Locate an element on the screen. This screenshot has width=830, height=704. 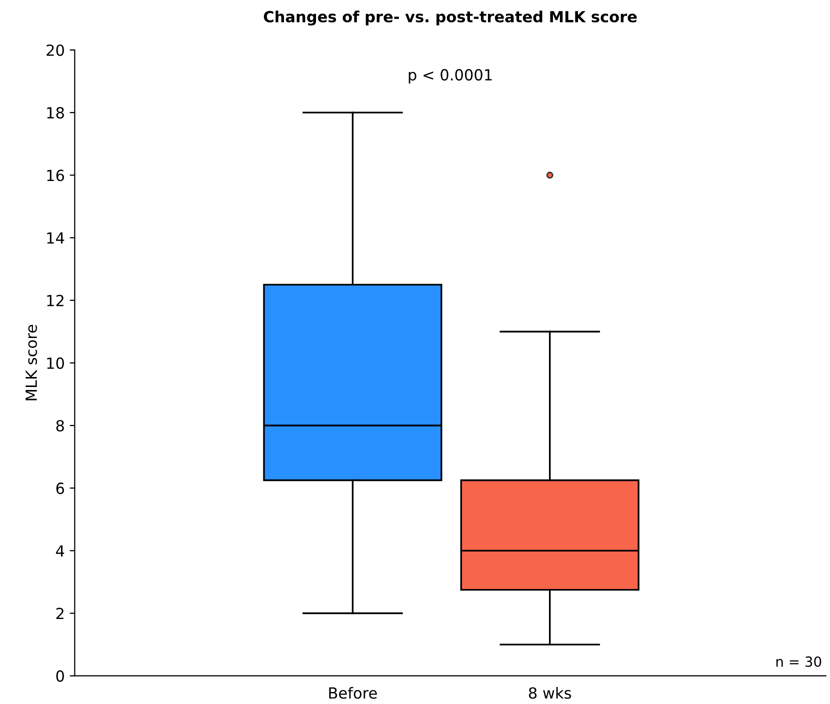
y-tick-label: 12 is located at coordinates (55, 300).